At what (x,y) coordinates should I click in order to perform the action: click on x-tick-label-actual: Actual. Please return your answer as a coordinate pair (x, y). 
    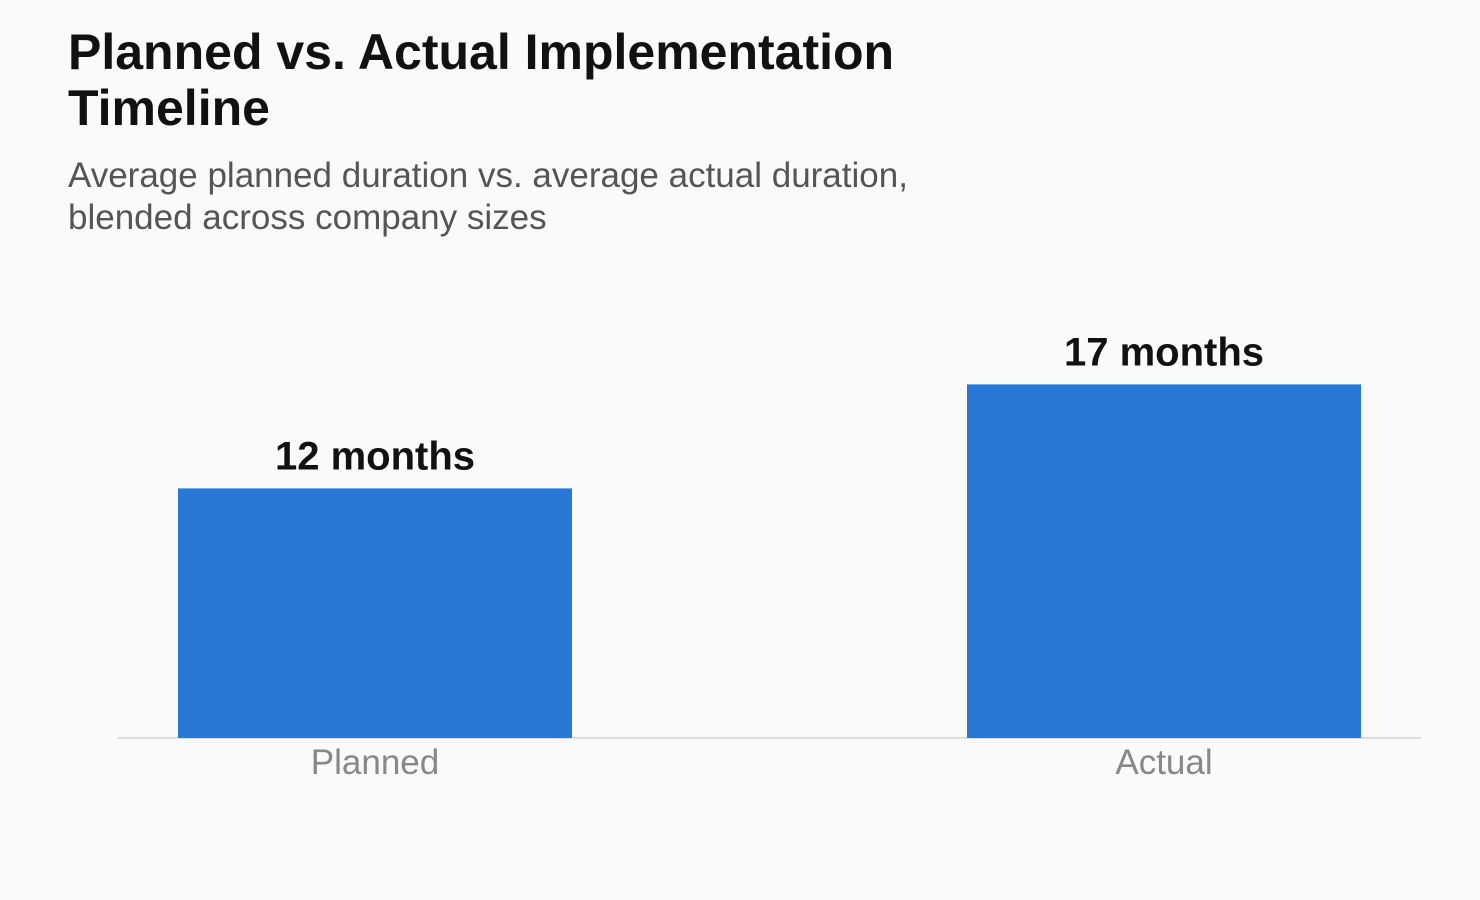
    Looking at the image, I should click on (1163, 762).